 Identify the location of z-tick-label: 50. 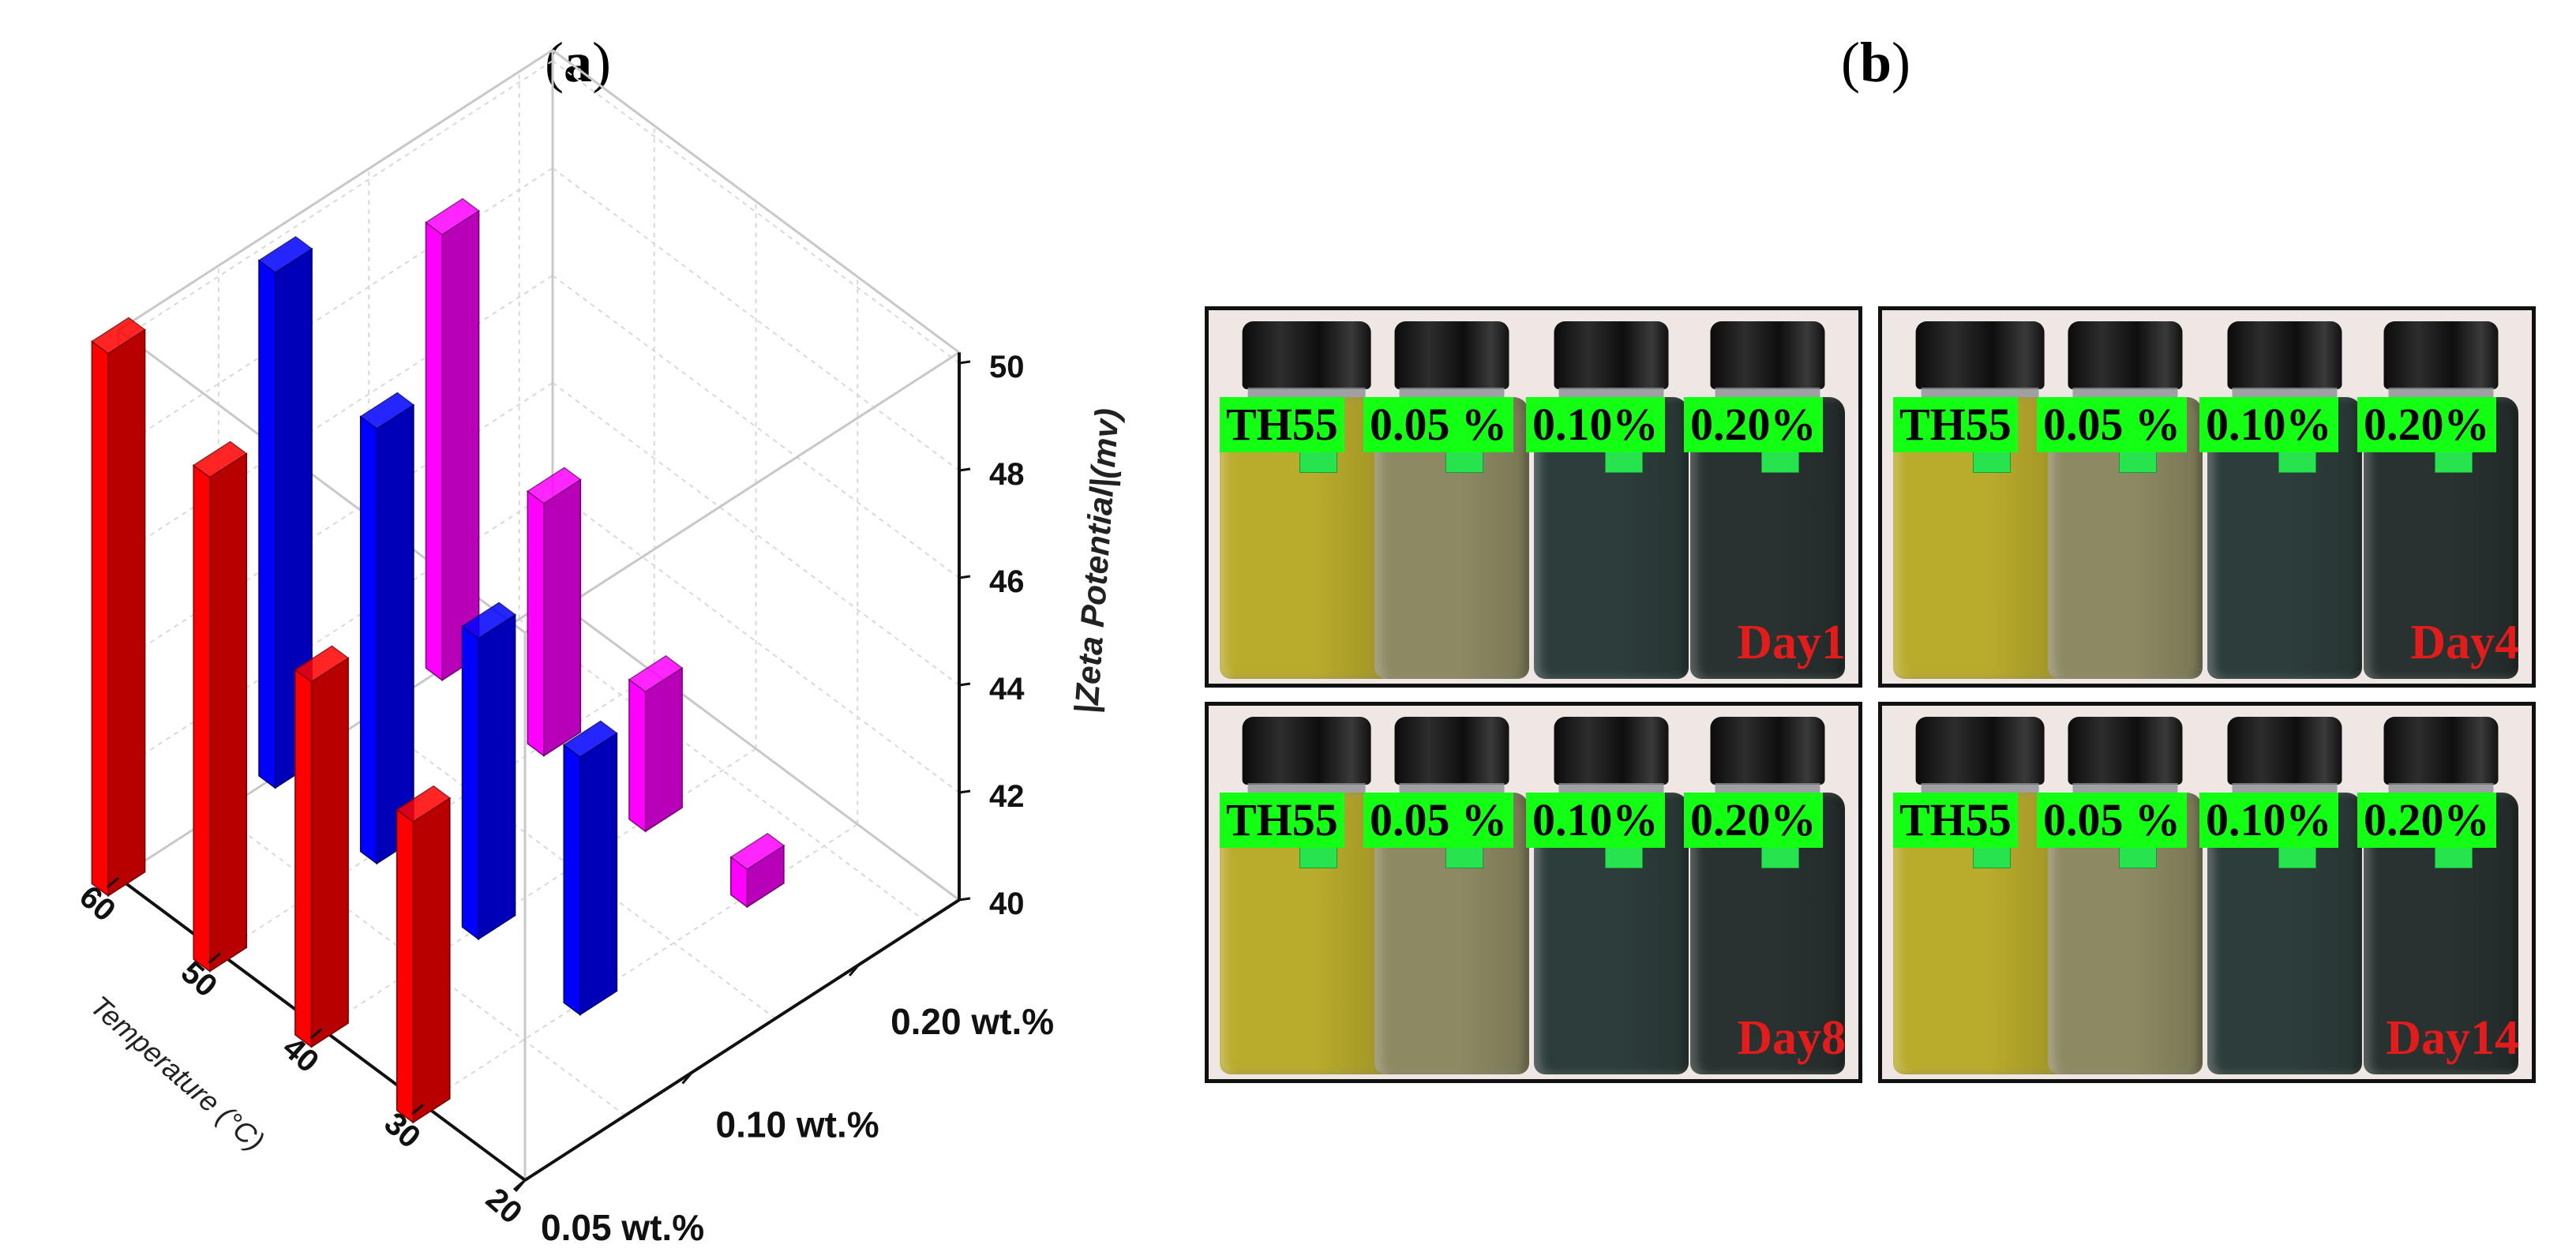
(1007, 367).